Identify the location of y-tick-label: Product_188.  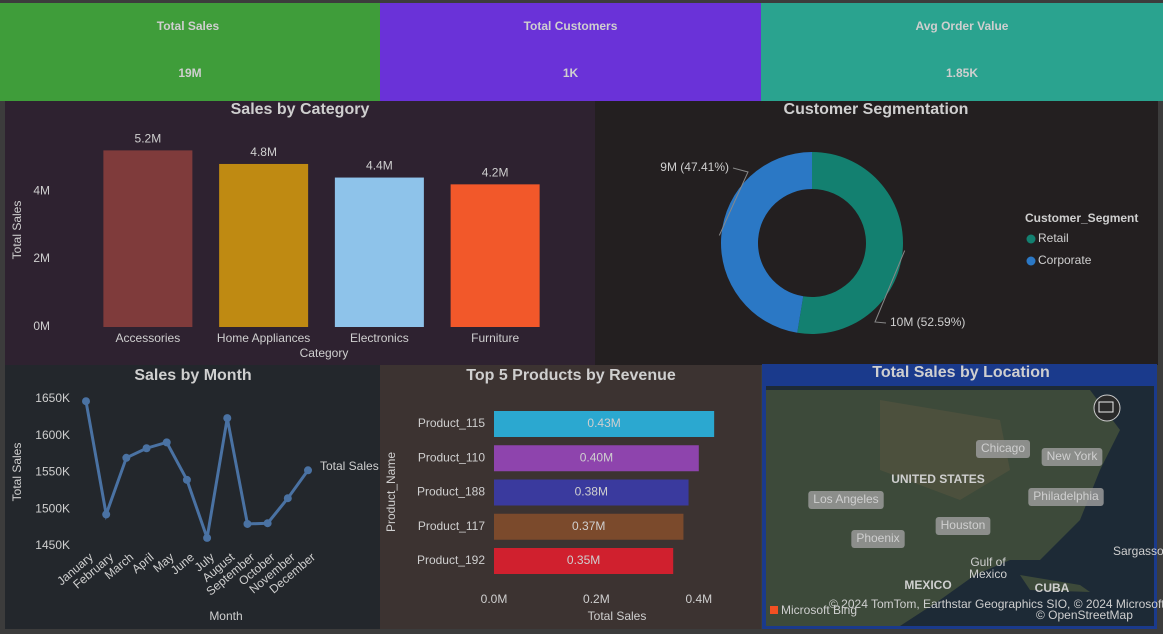
(451, 492).